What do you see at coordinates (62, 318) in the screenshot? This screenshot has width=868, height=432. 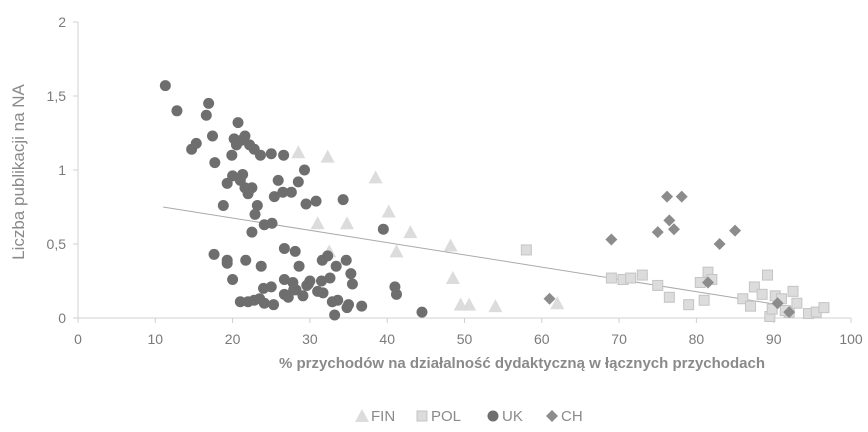 I see `y-tick-label: 0` at bounding box center [62, 318].